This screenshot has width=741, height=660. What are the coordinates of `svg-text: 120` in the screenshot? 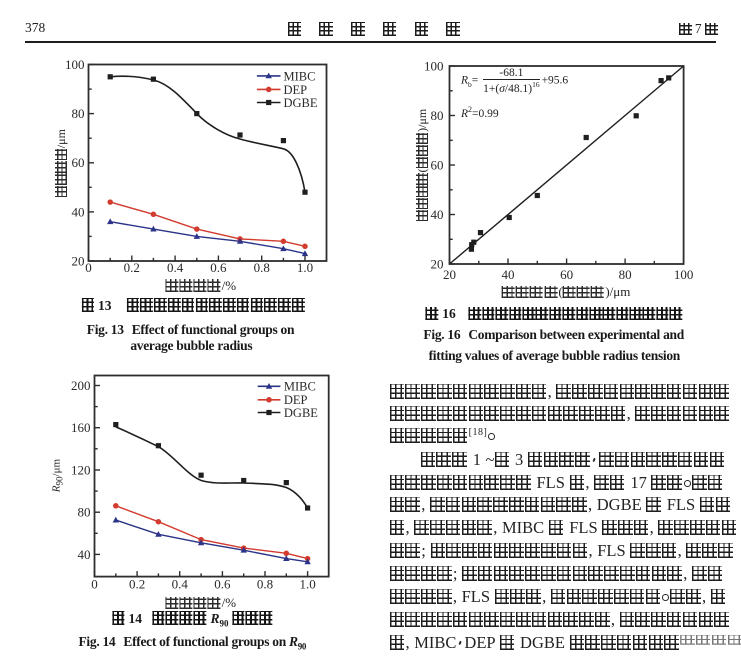 It's located at (81, 469).